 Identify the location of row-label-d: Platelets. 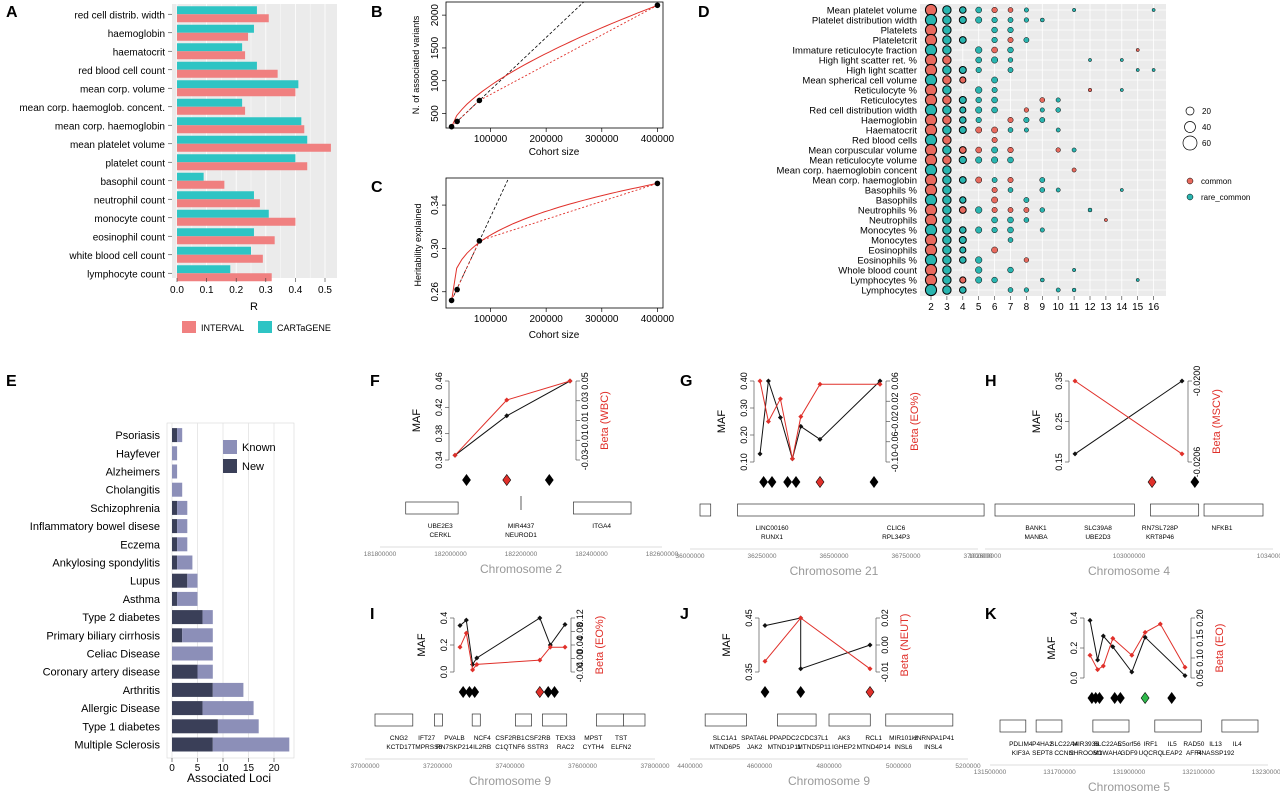
(899, 31).